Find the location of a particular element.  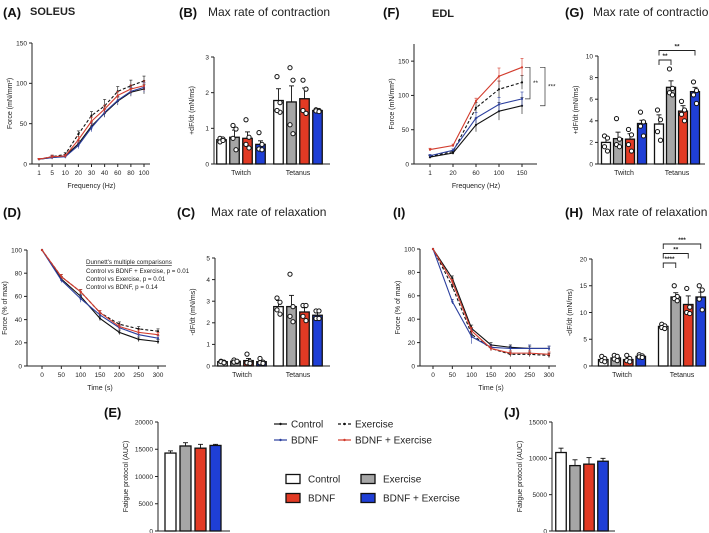

chart-c: 0 1 2 3 4 5 -dF/dt (mN/ms) Twitch Tetanus is located at coordinates (260, 317).